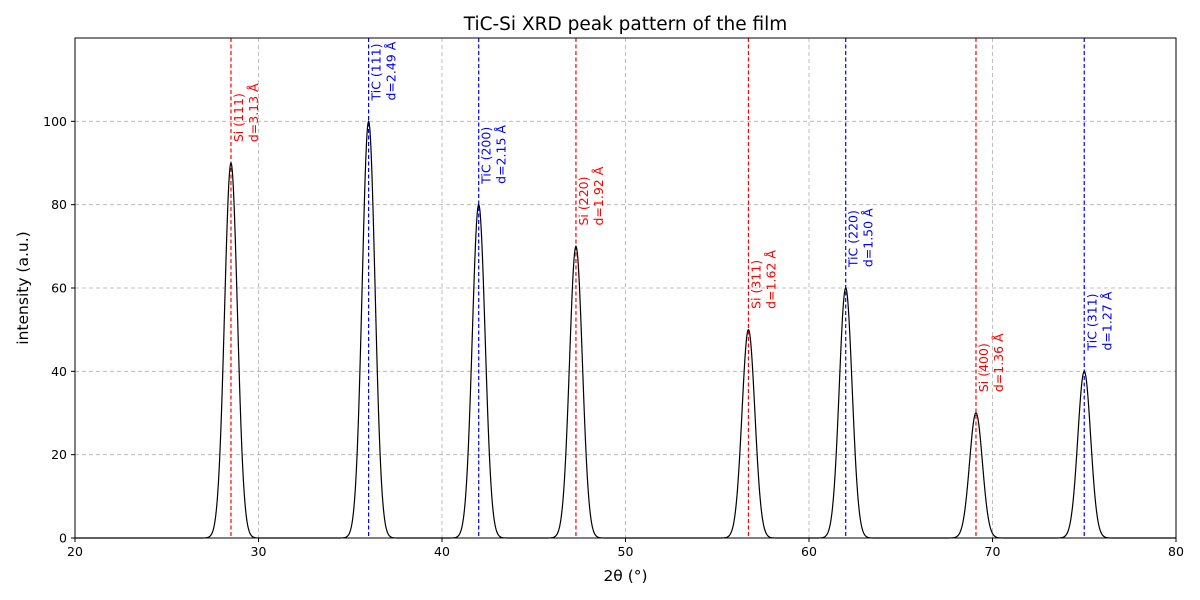  Describe the element at coordinates (63, 538) in the screenshot. I see `y-tick-label: 0` at that location.